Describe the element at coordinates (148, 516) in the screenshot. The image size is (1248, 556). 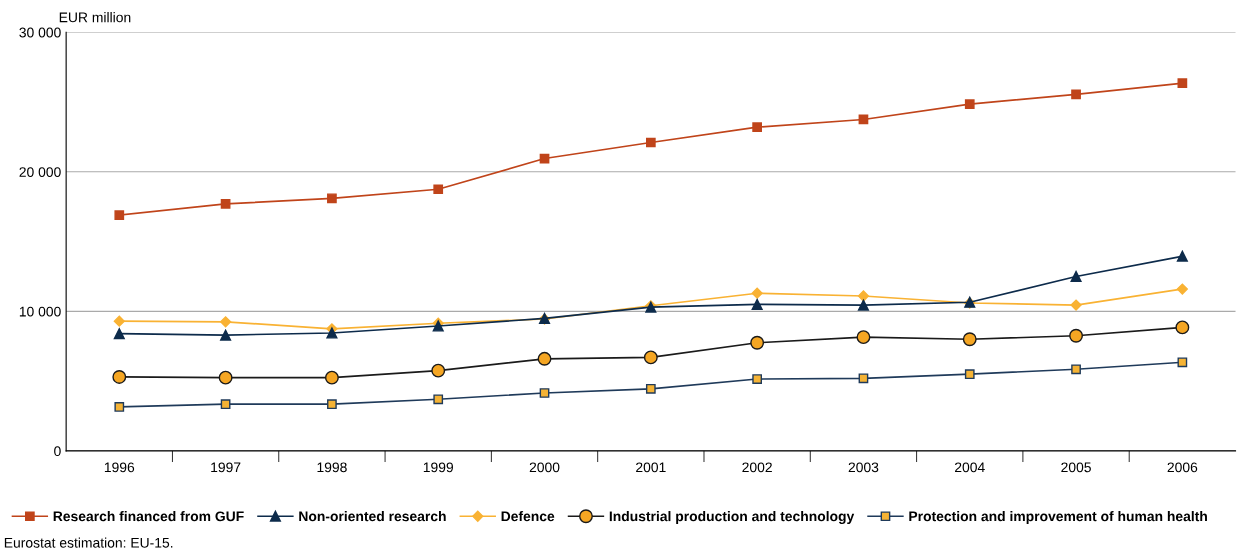
I see `legend-label: Research financed from GUF` at that location.